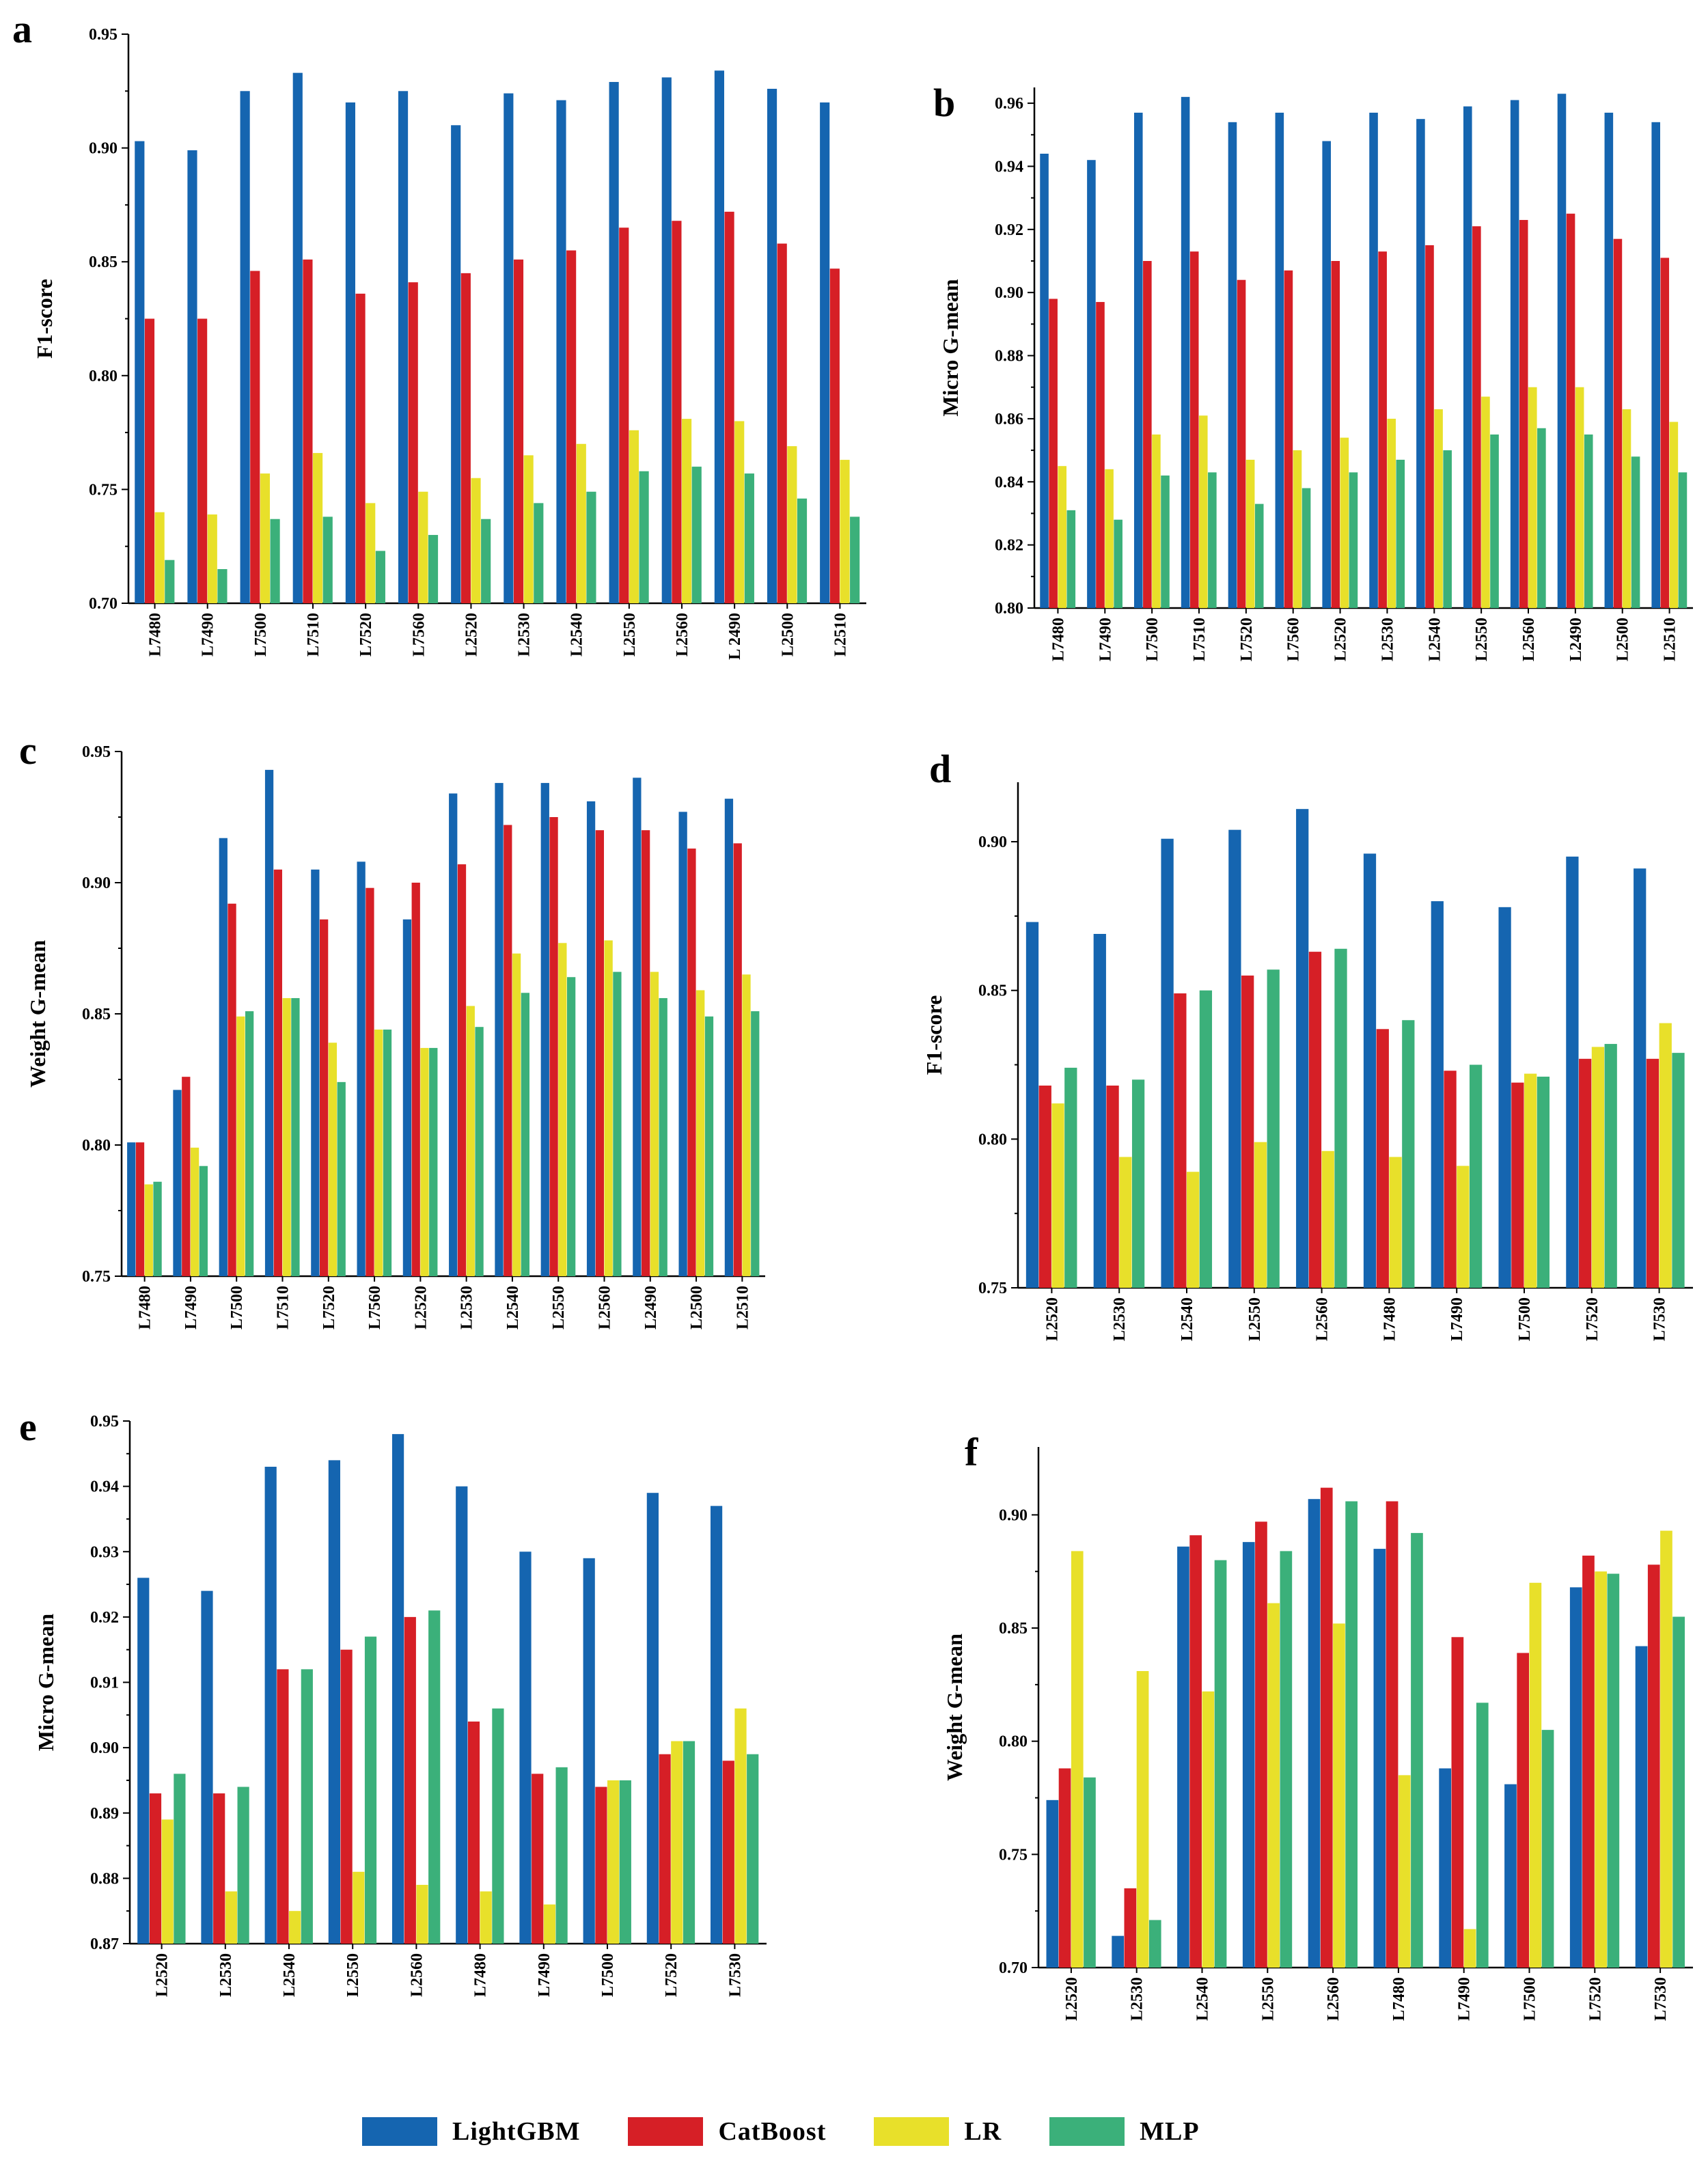 Image resolution: width=1708 pixels, height=2165 pixels. Describe the element at coordinates (1009, 546) in the screenshot. I see `y-tick-label: 0.82` at that location.